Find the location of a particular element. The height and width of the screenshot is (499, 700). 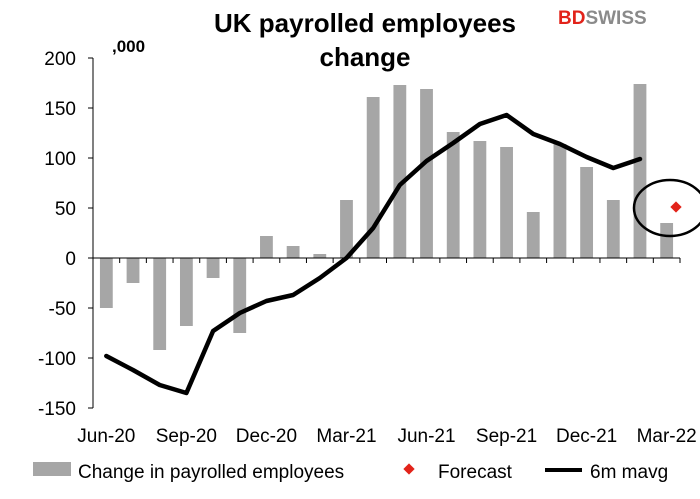

y-tick-label: 50 is located at coordinates (65, 209).